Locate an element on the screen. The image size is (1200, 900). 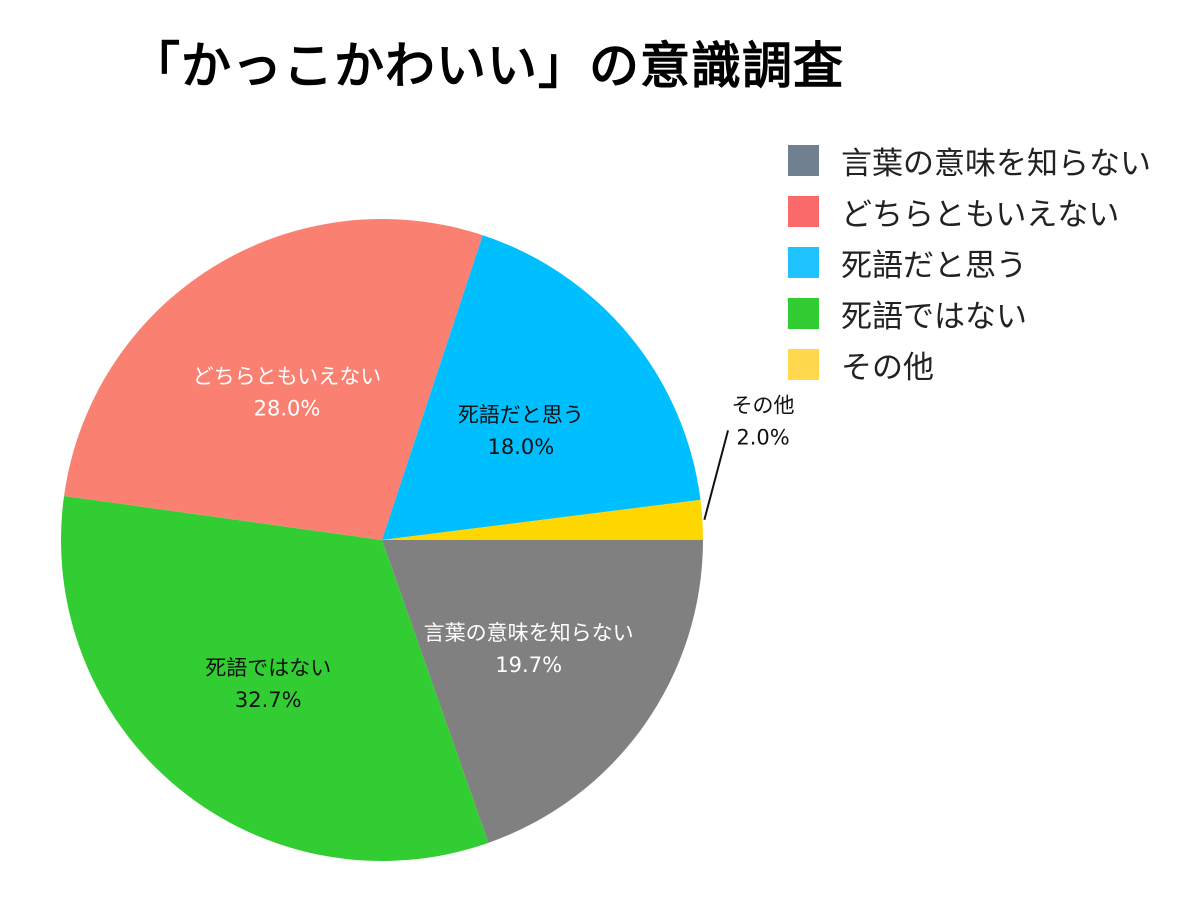
pie-slice-not-dead-word is located at coordinates (274, 678).